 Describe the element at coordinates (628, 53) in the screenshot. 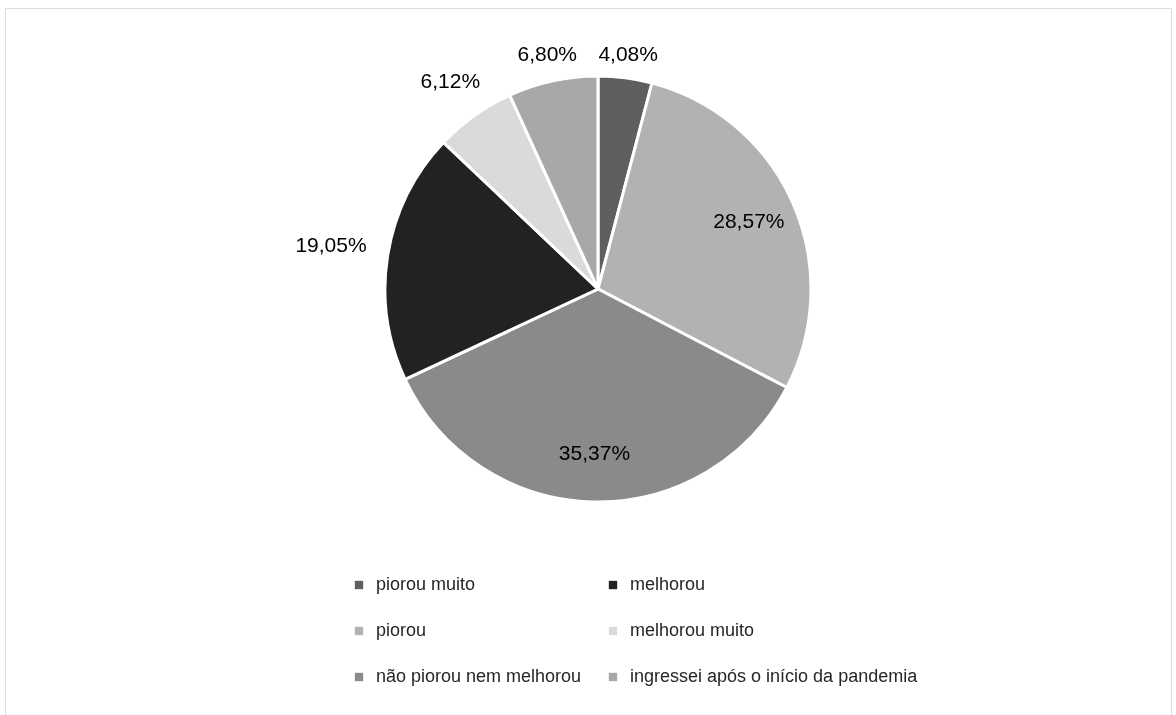

I see `data-label: 4,08%` at that location.